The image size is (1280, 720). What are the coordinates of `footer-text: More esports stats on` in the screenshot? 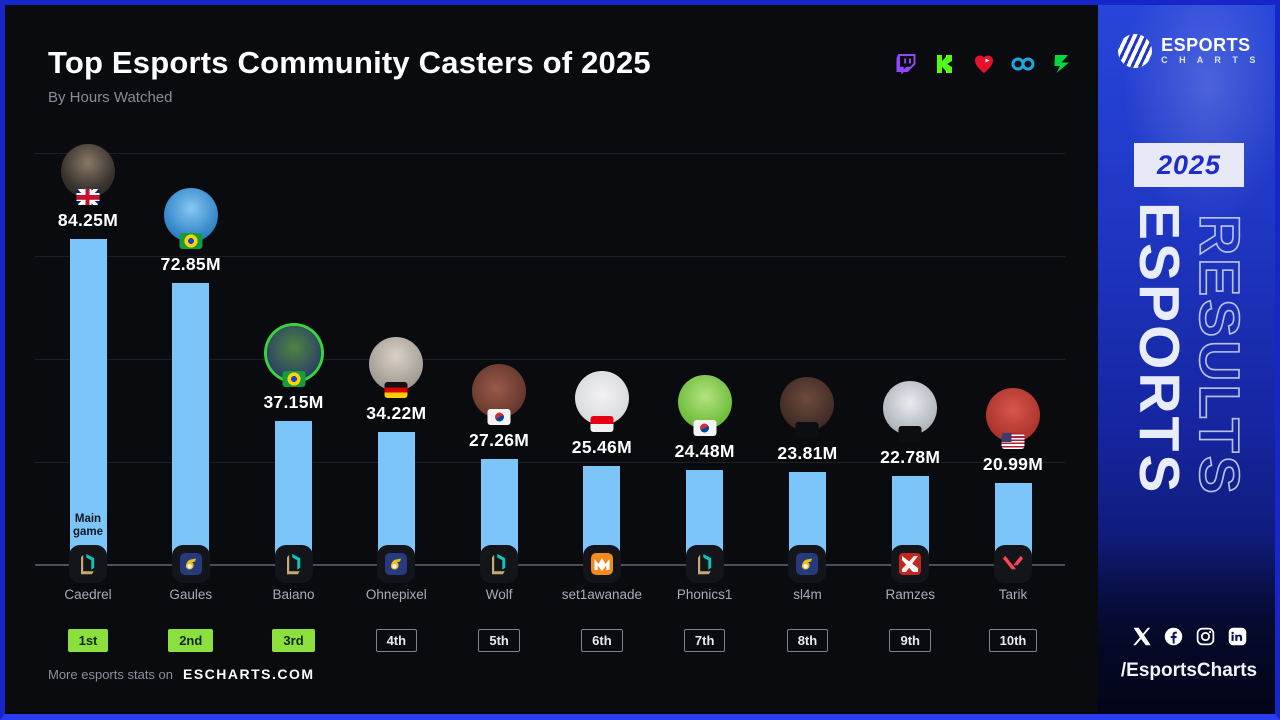 It's located at (110, 674).